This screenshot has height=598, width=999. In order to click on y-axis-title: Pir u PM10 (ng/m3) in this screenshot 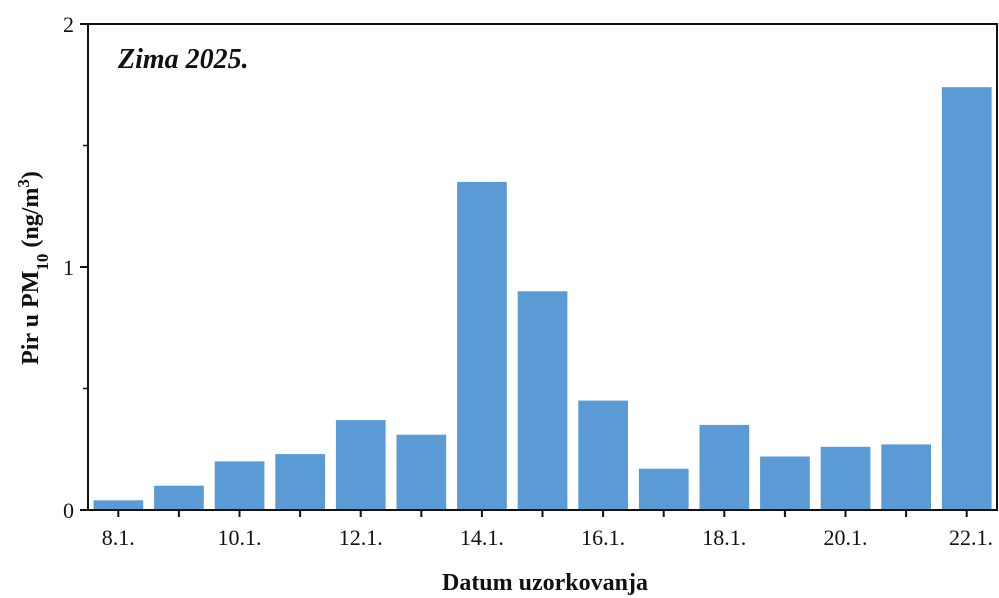, I will do `click(33, 268)`.